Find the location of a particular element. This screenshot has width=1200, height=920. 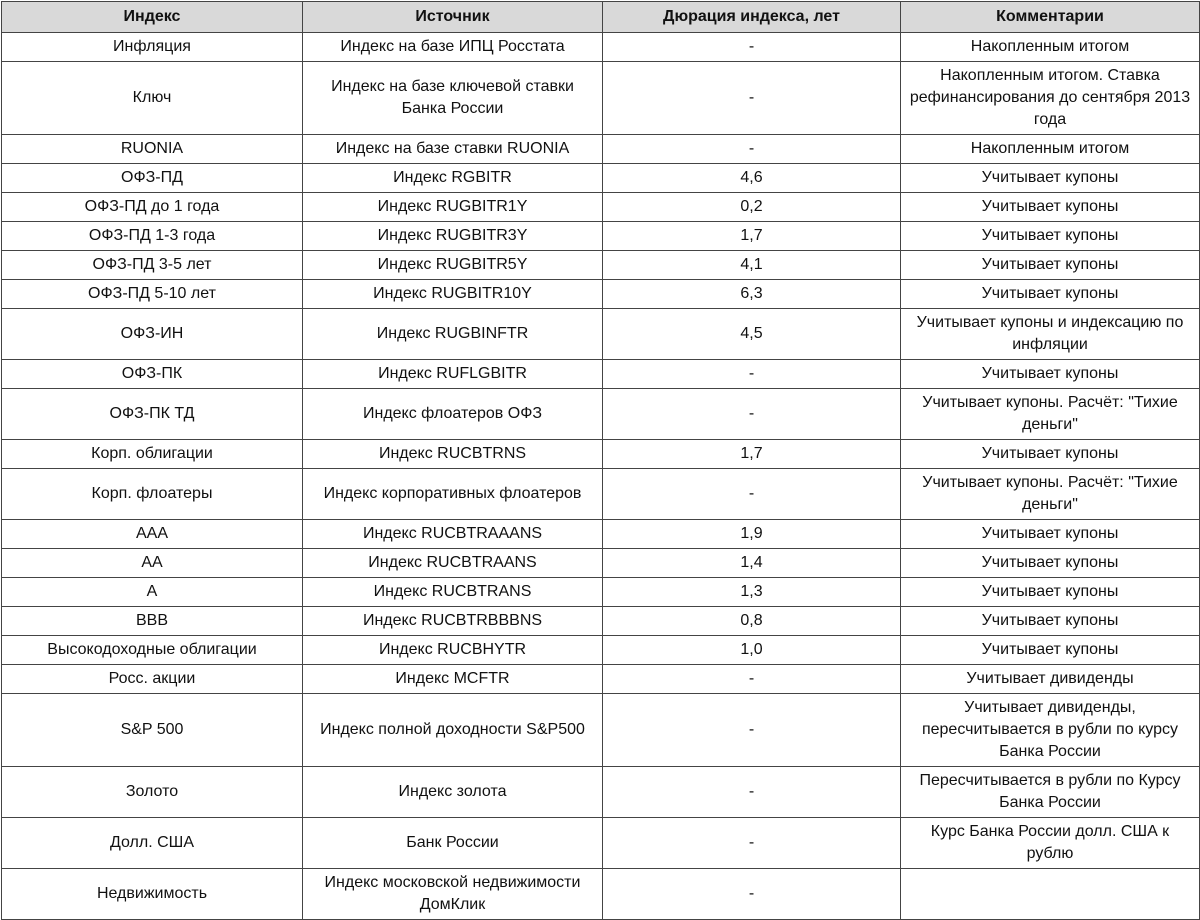

table-row: AA Индекс RUCBTRAANS 1,4 Учитывает купоны is located at coordinates (600, 563).